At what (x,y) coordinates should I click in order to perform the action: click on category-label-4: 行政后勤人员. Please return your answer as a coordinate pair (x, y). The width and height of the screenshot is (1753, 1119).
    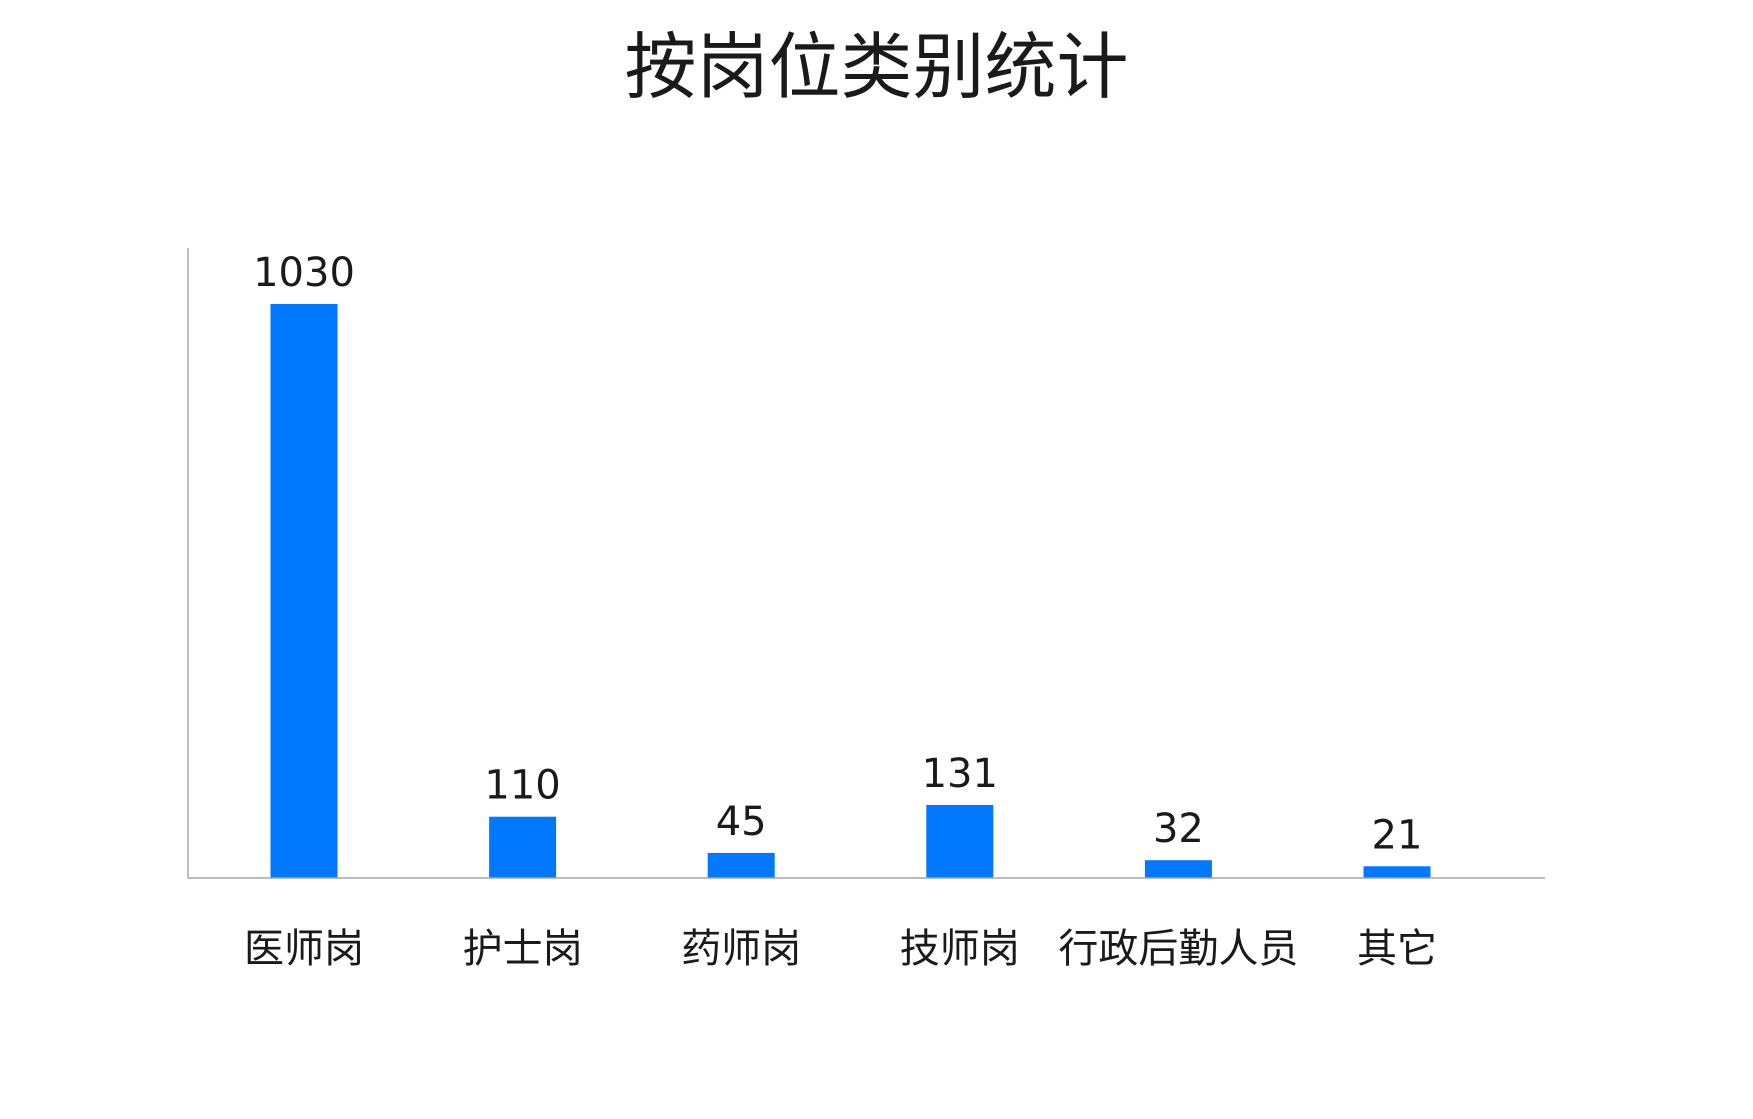
    Looking at the image, I should click on (1178, 949).